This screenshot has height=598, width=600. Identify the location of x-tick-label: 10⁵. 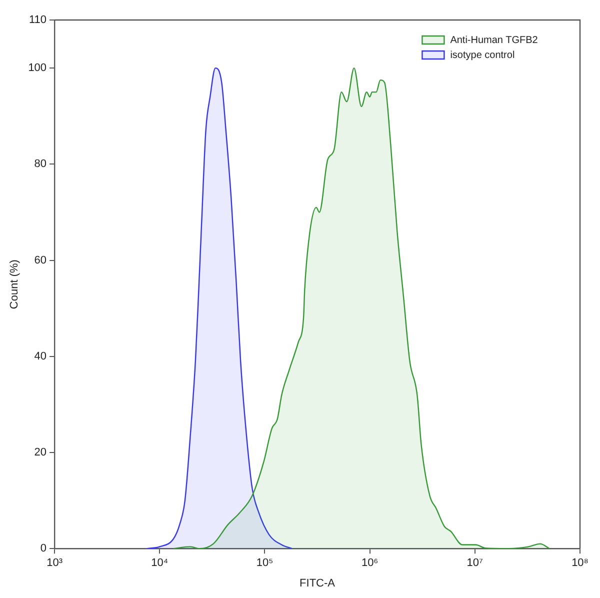
(265, 563).